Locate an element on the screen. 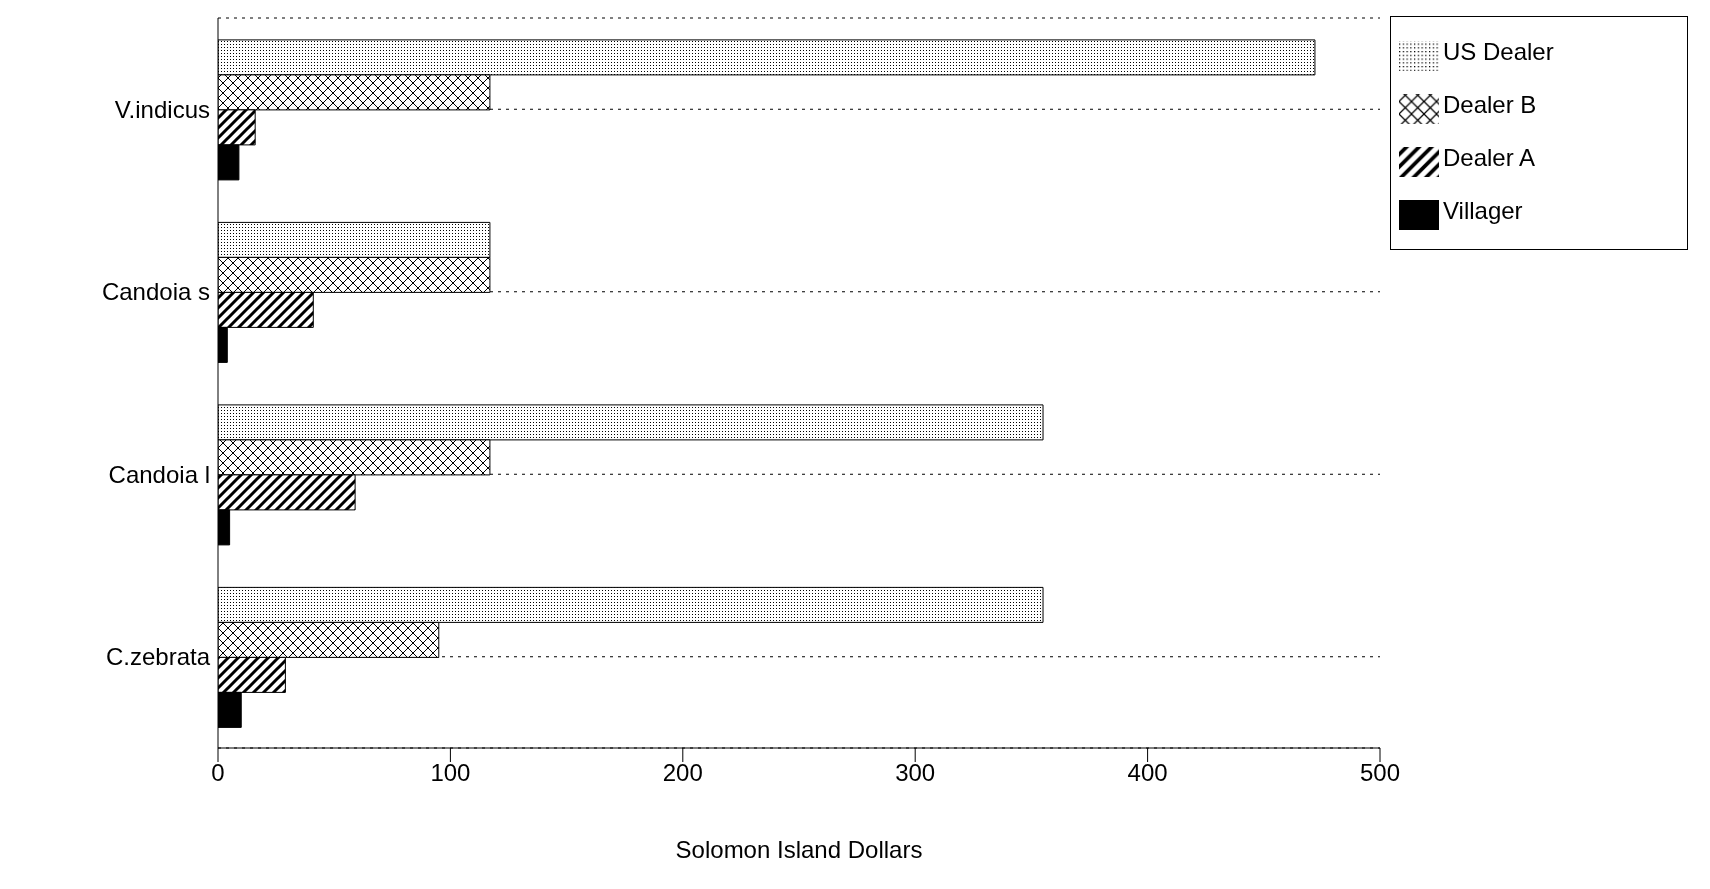 The height and width of the screenshot is (889, 1710). y-tick-label: Candoia s is located at coordinates (155, 292).